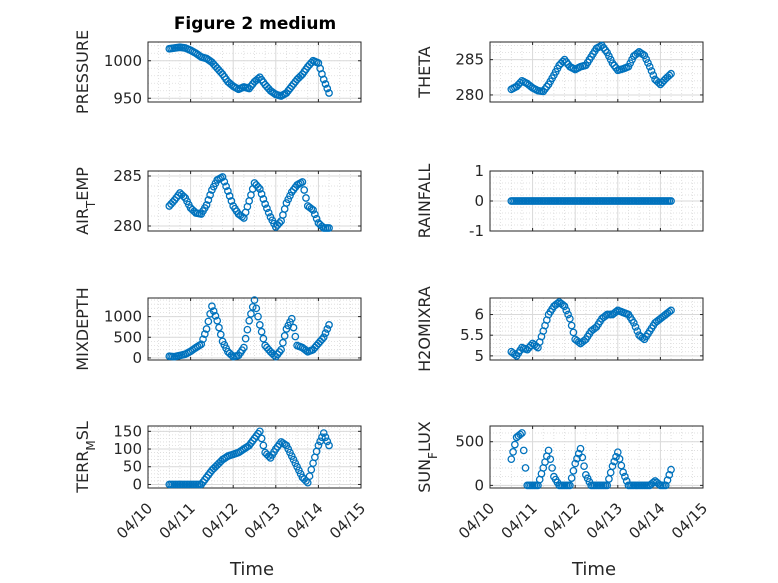 Image resolution: width=778 pixels, height=583 pixels. I want to click on y-axis-label-main: THETA, so click(424, 72).